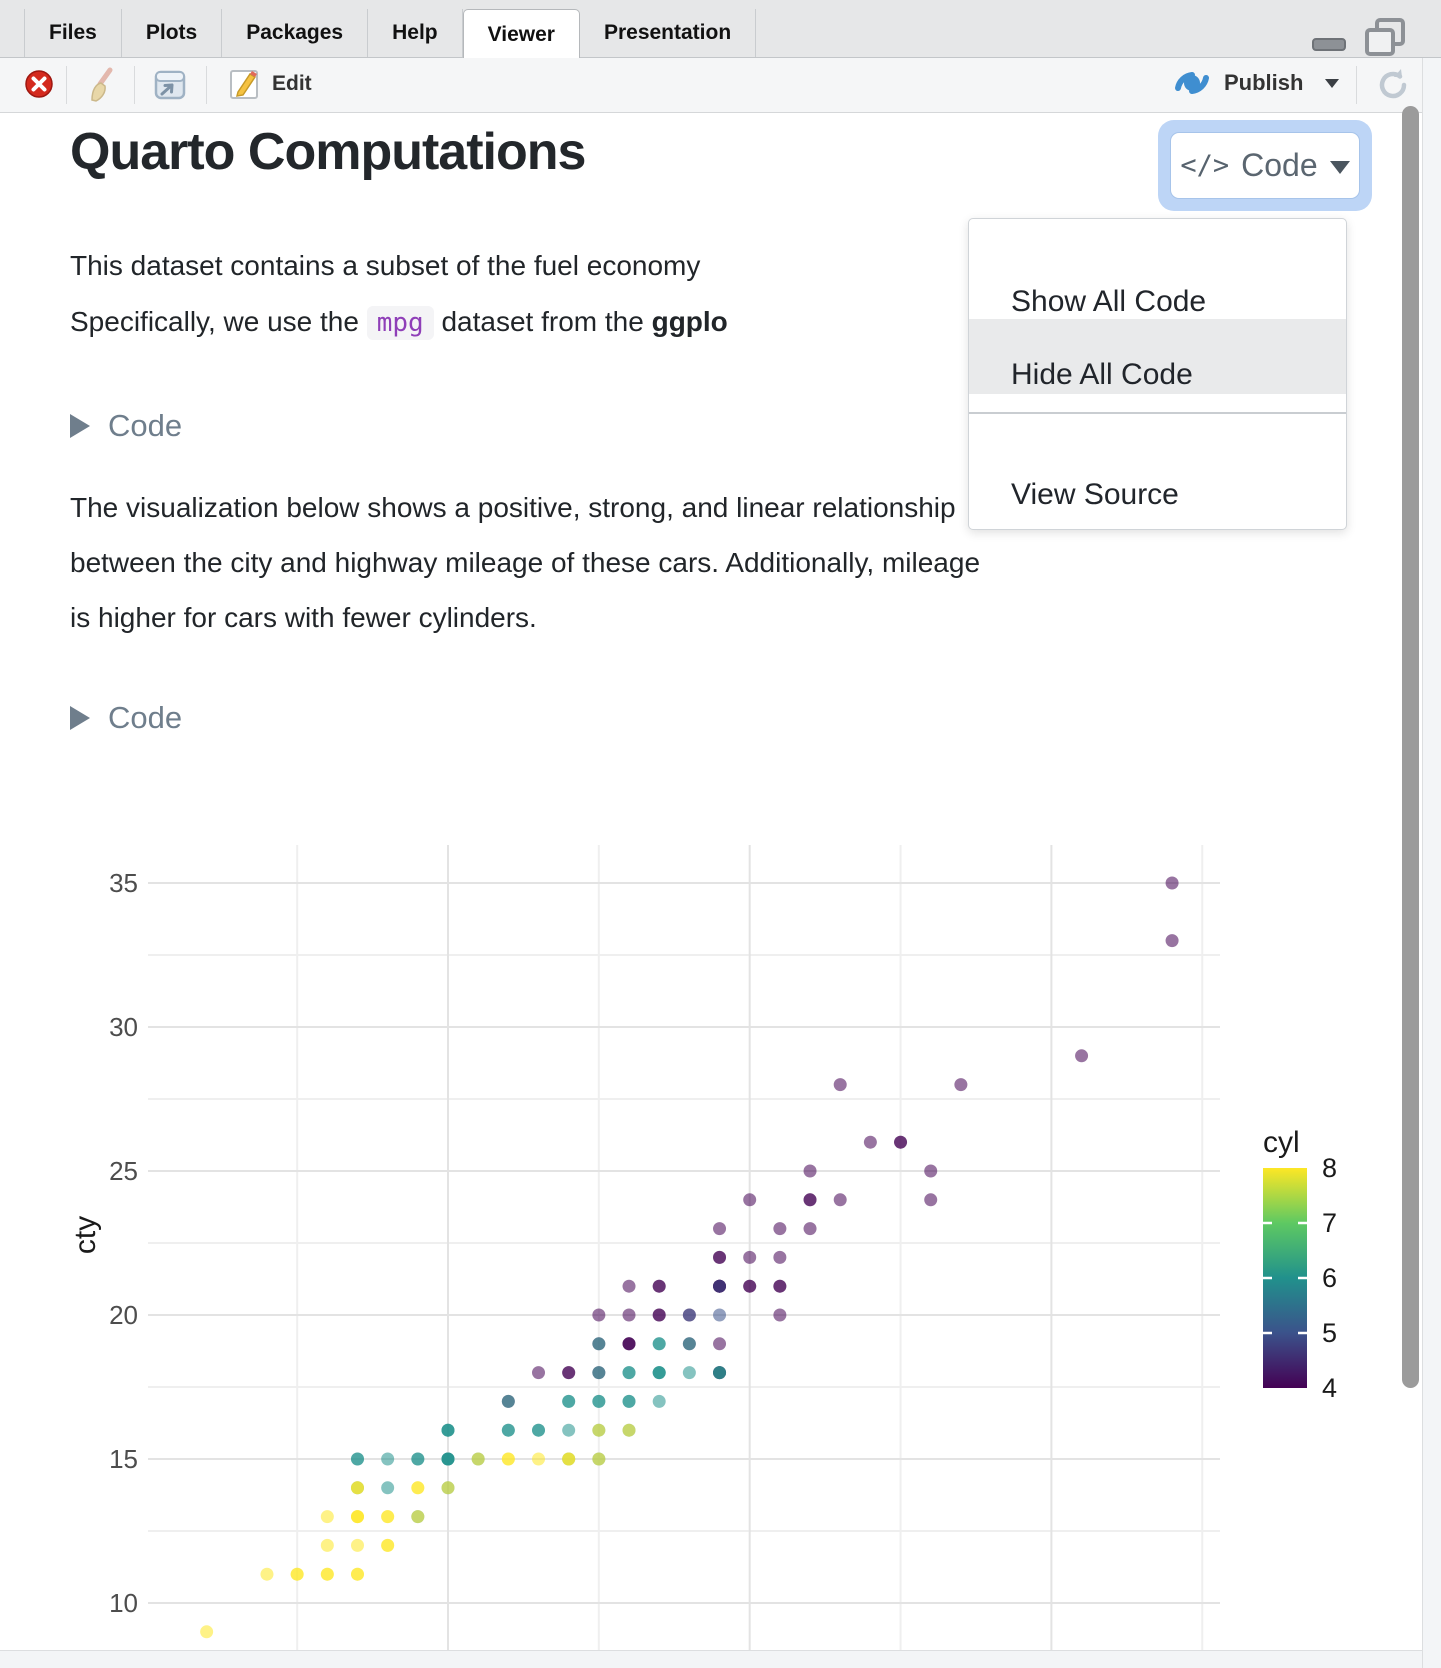 Image resolution: width=1441 pixels, height=1668 pixels. I want to click on inline-code-mpg: mpg, so click(400, 323).